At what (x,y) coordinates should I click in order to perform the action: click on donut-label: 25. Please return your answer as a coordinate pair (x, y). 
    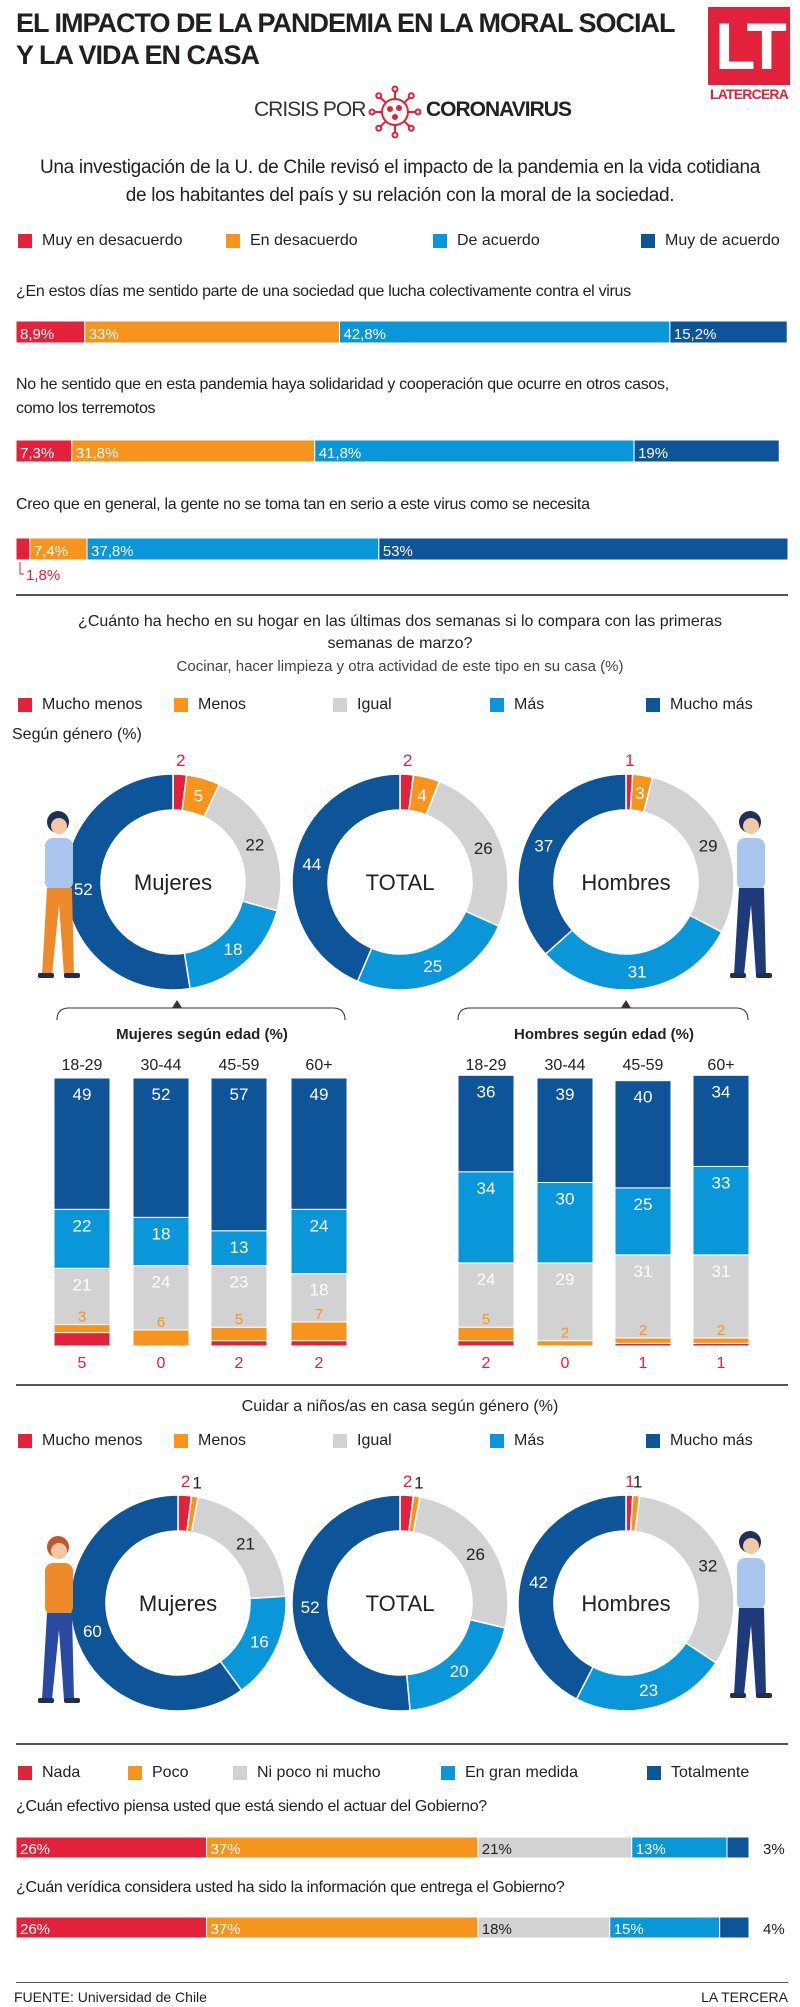
    Looking at the image, I should click on (432, 966).